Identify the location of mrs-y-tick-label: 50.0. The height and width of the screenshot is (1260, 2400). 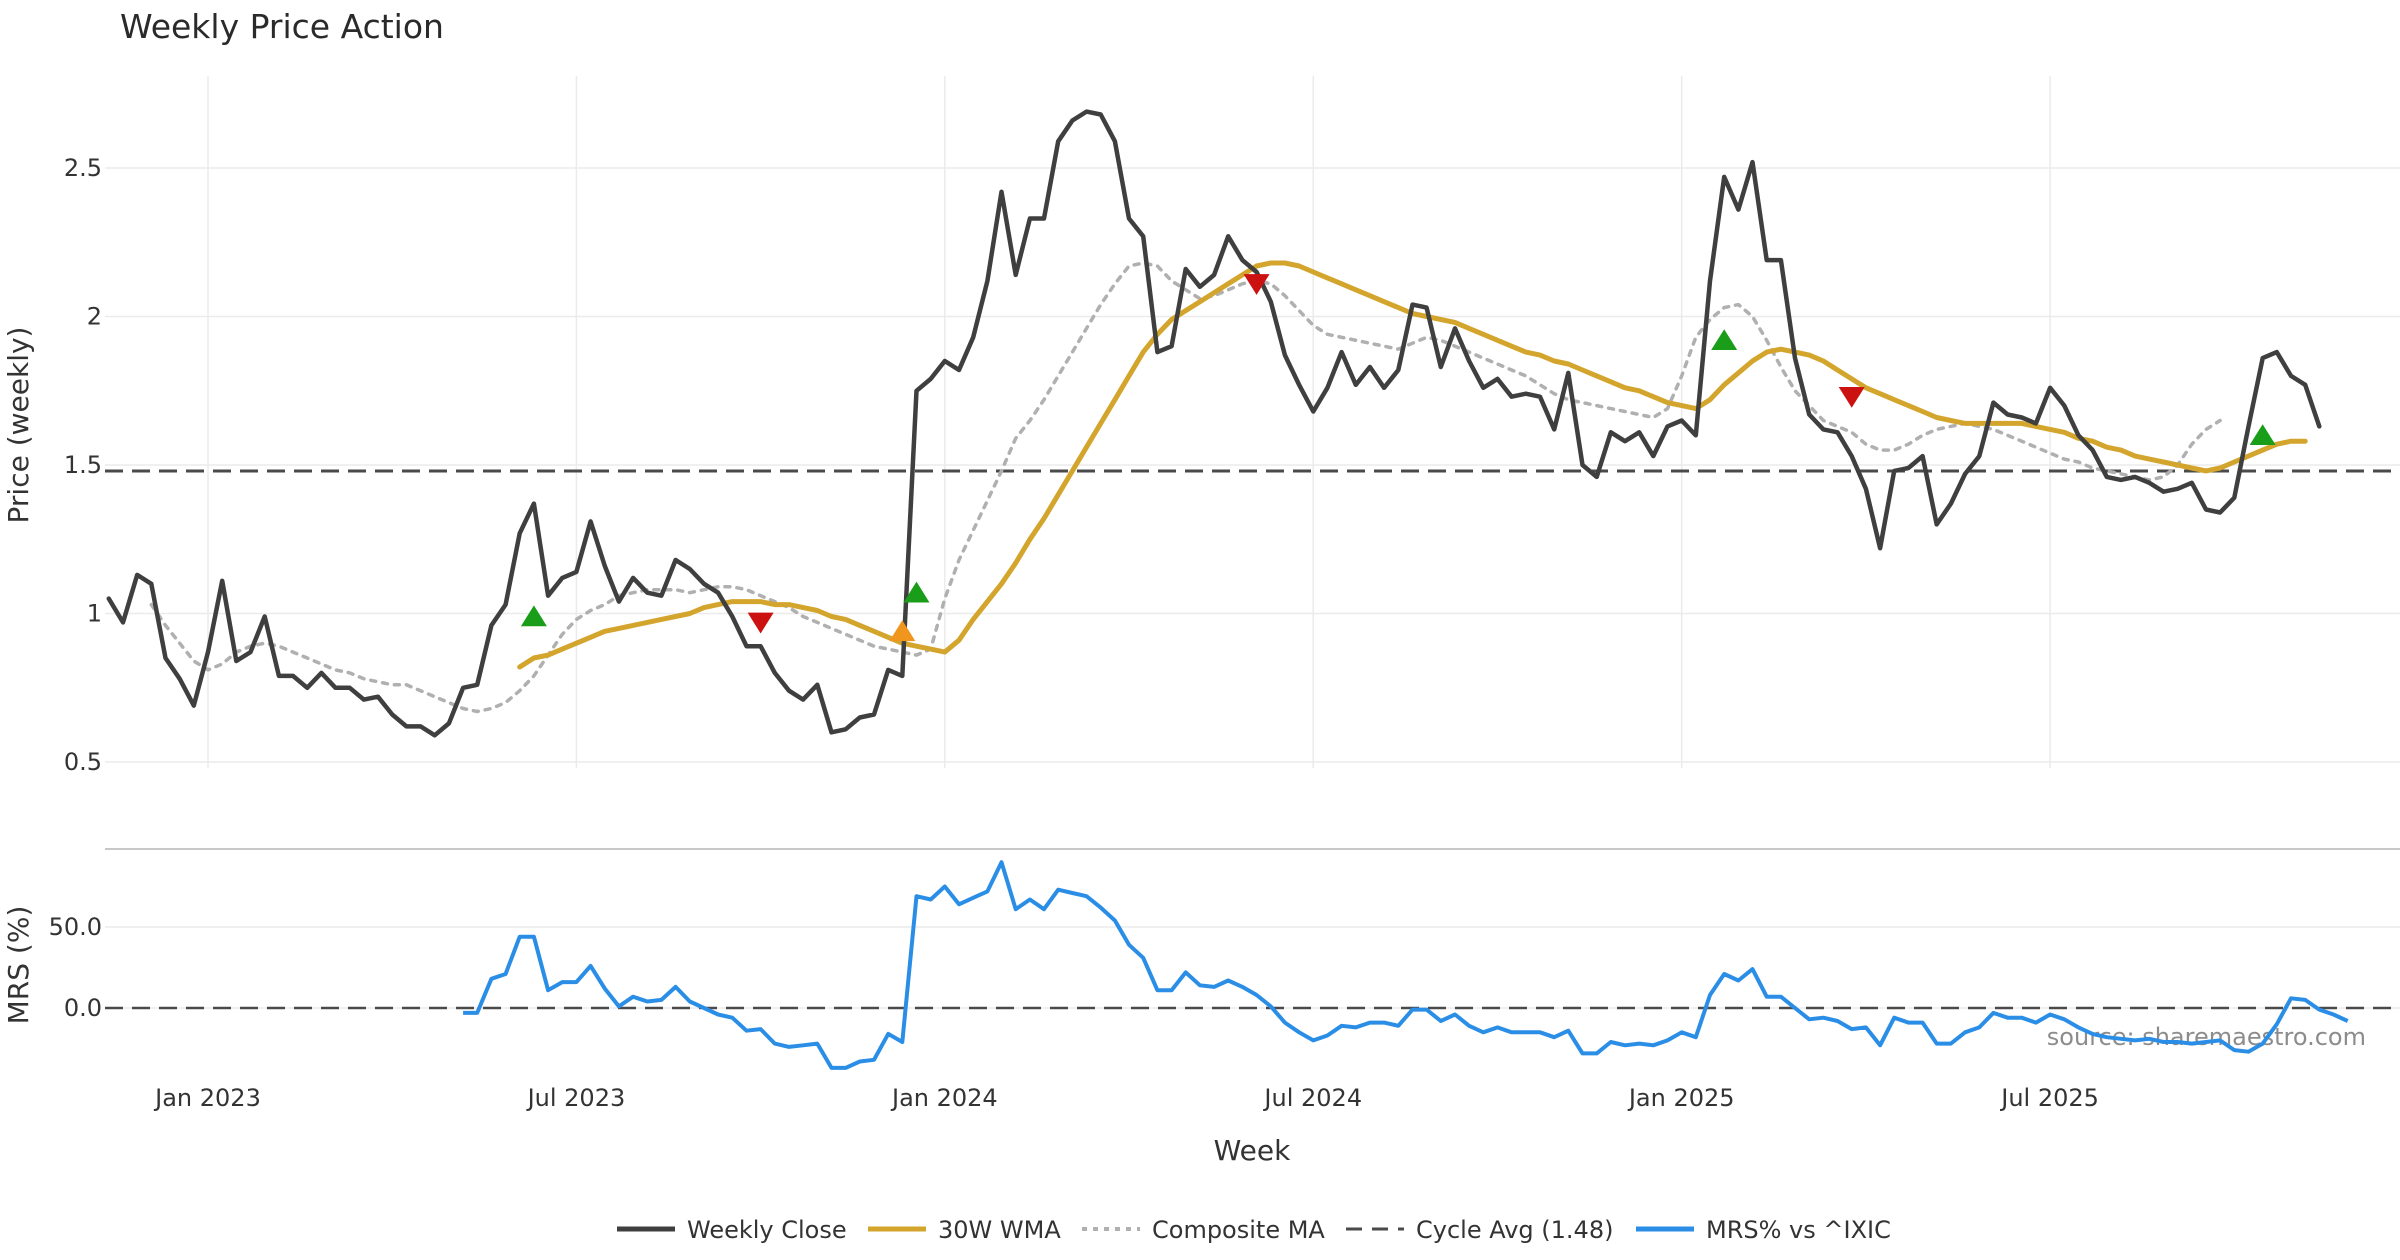
(75, 927).